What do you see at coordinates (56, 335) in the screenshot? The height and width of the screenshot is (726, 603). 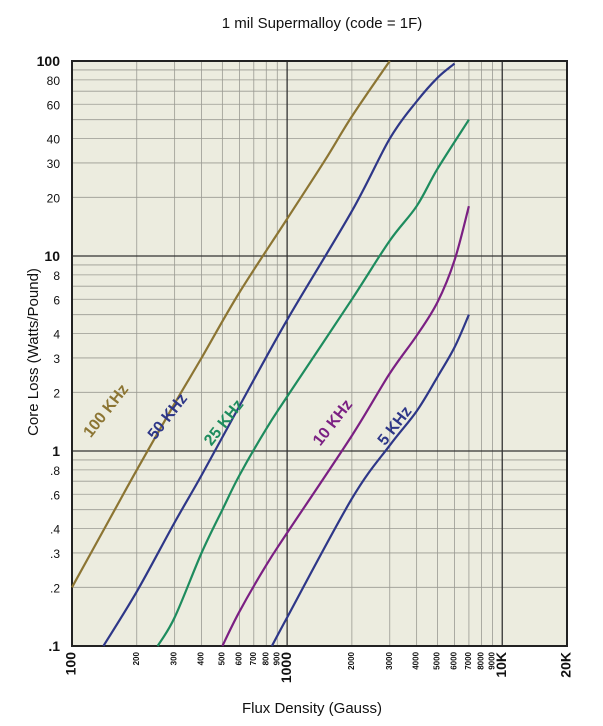 I see `y-tick-label: 4` at bounding box center [56, 335].